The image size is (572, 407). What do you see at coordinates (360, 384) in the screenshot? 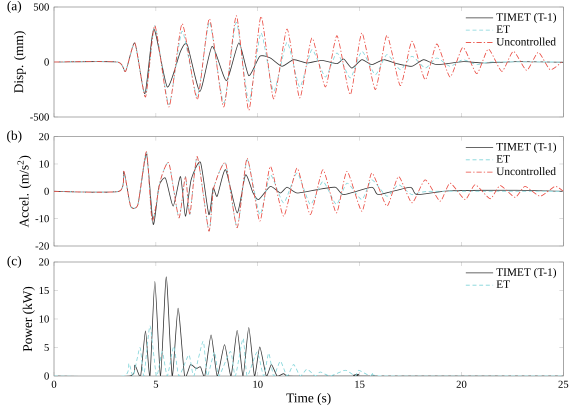
I see `x-tick-label: 15` at bounding box center [360, 384].